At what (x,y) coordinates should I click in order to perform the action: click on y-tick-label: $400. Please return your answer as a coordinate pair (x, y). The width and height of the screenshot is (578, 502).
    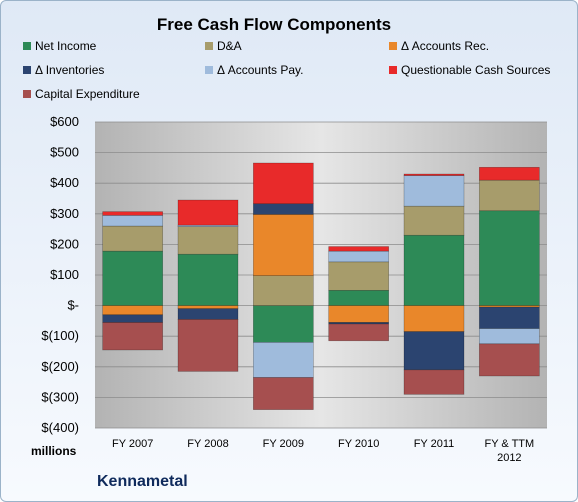
    Looking at the image, I should click on (64, 182).